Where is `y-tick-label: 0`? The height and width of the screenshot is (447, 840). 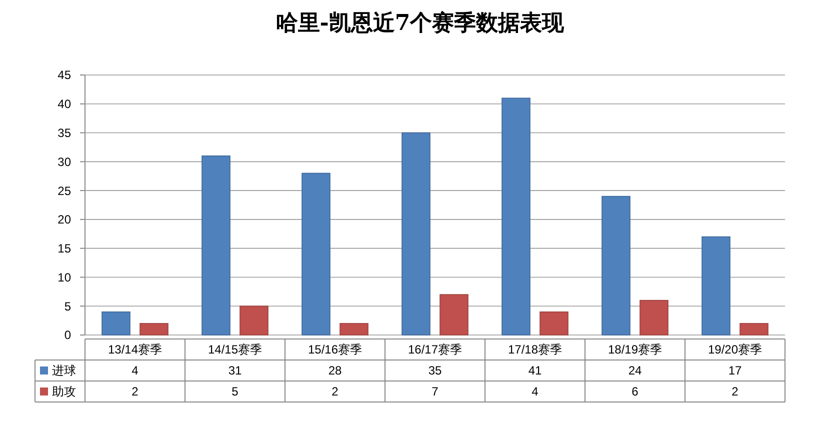
y-tick-label: 0 is located at coordinates (68, 335).